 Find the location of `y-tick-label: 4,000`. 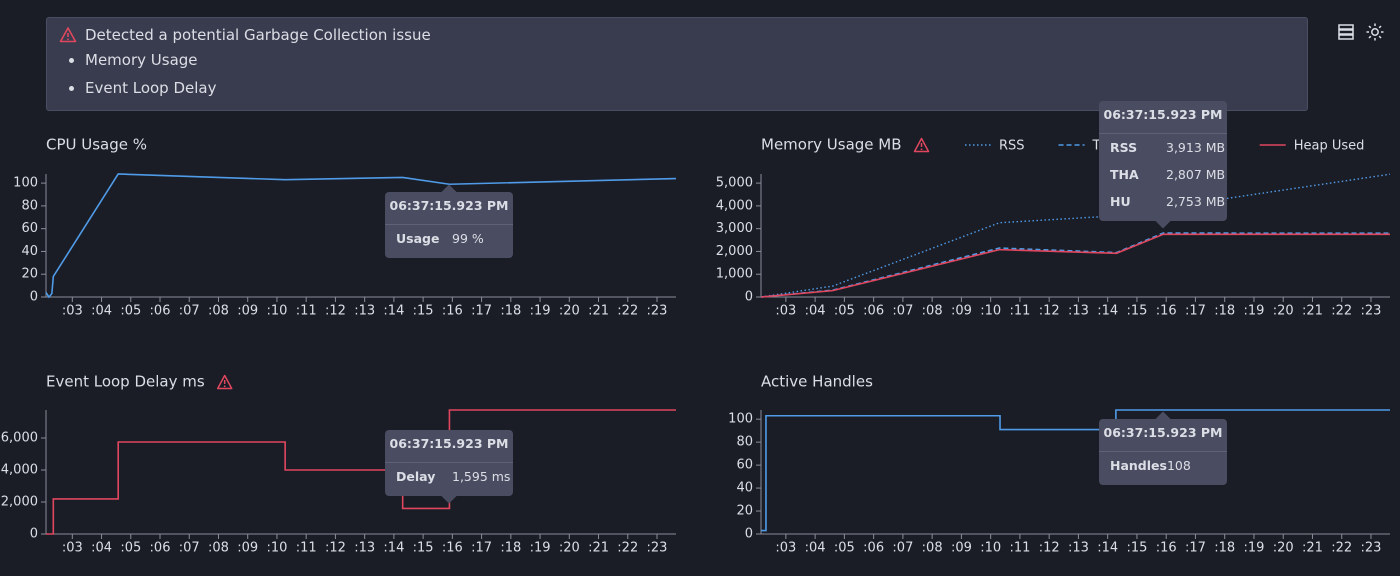

y-tick-label: 4,000 is located at coordinates (19, 470).